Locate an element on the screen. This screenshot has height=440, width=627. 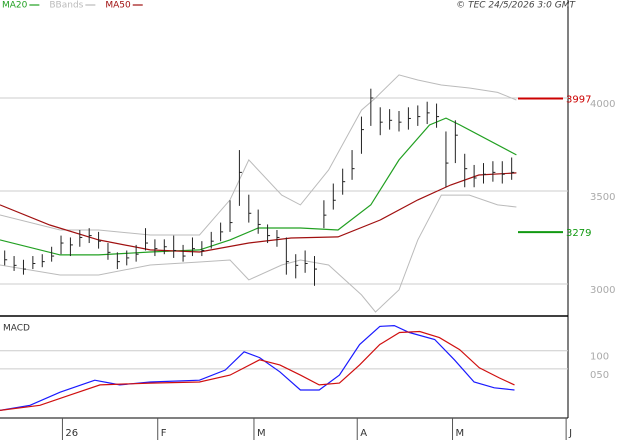
x-tick-label: 26 is located at coordinates (71, 433).